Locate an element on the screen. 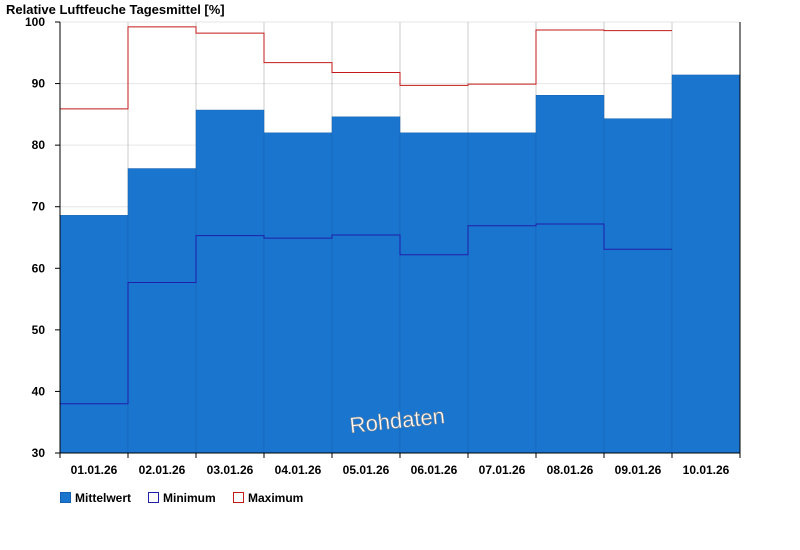 This screenshot has height=550, width=800. y-tick-label: 90 is located at coordinates (39, 84).